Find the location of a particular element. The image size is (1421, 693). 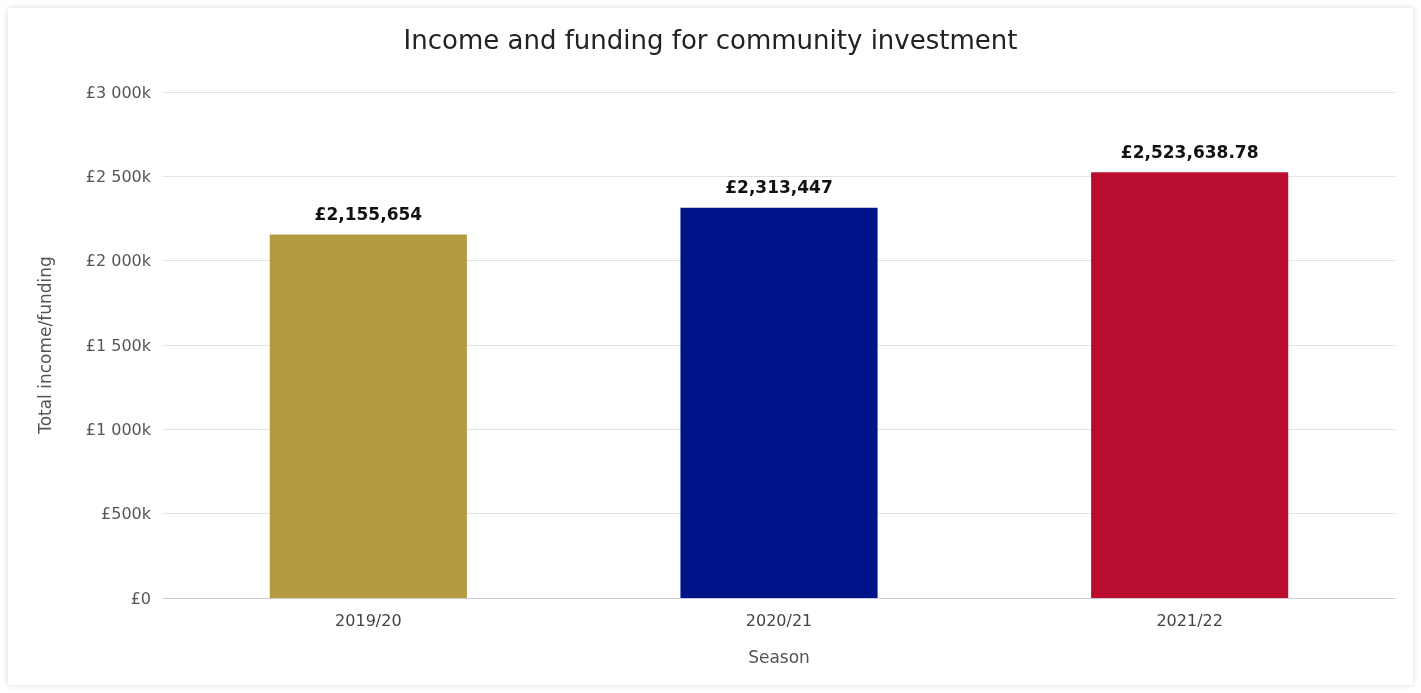

x-tick-label: 2019/20 is located at coordinates (368, 620).